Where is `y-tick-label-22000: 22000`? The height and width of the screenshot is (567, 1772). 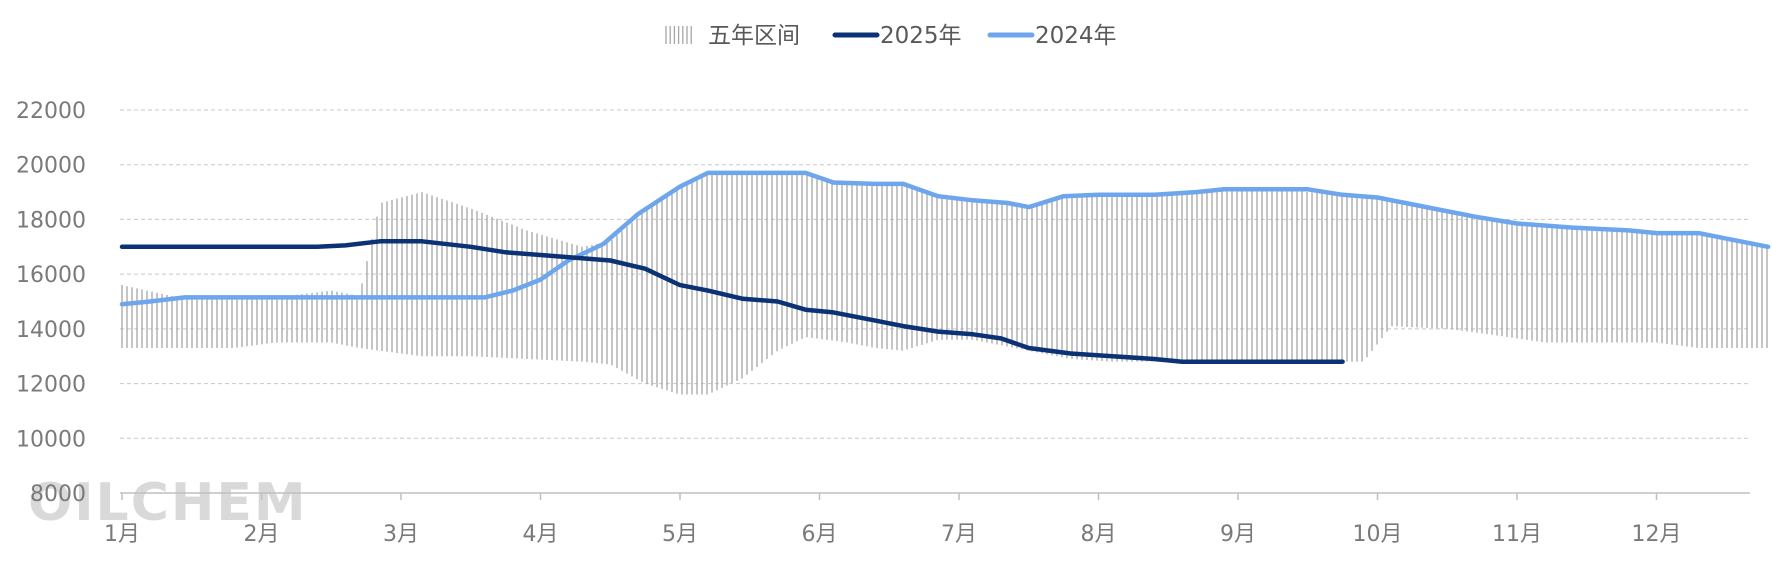
y-tick-label-22000: 22000 is located at coordinates (51, 111).